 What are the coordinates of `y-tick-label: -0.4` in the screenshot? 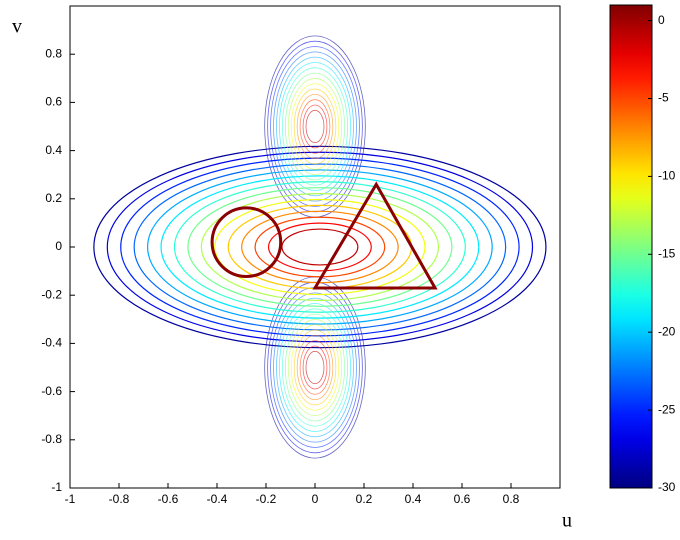 It's located at (51, 343).